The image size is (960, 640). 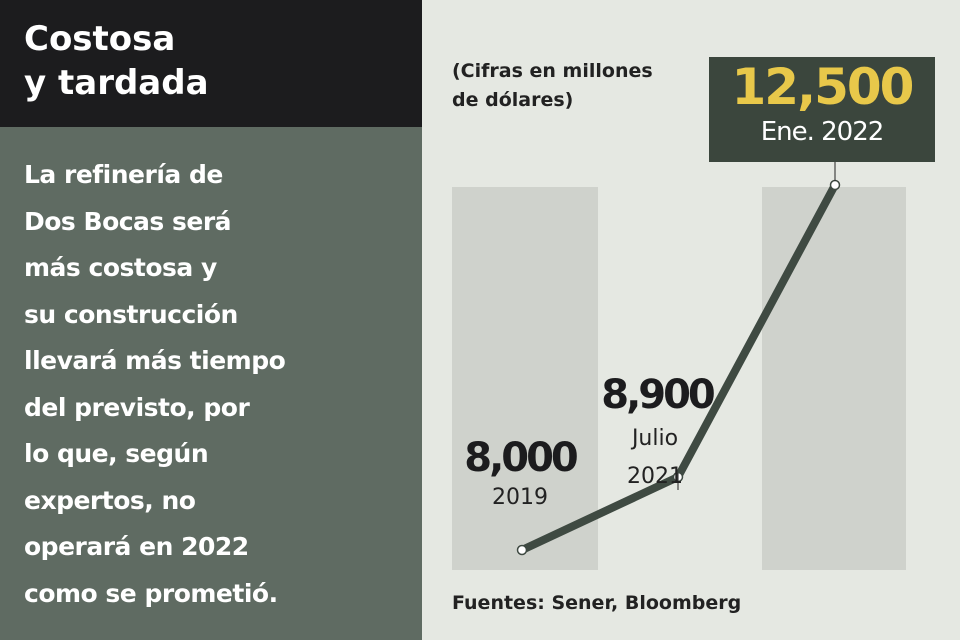 What do you see at coordinates (822, 132) in the screenshot?
I see `category-label: Ene. 2022` at bounding box center [822, 132].